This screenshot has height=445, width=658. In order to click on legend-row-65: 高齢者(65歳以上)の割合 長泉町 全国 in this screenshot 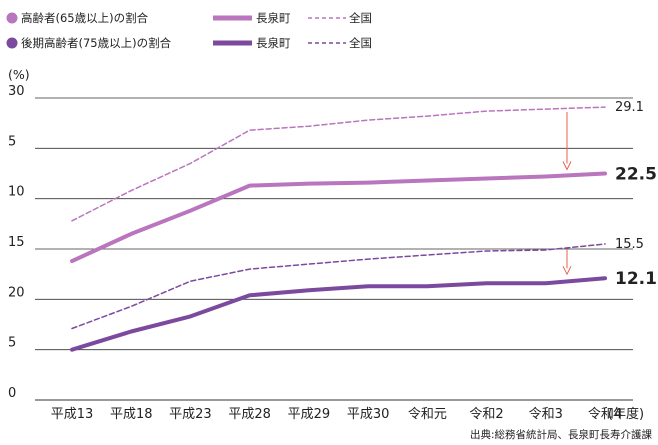, I will do `click(189, 18)`.